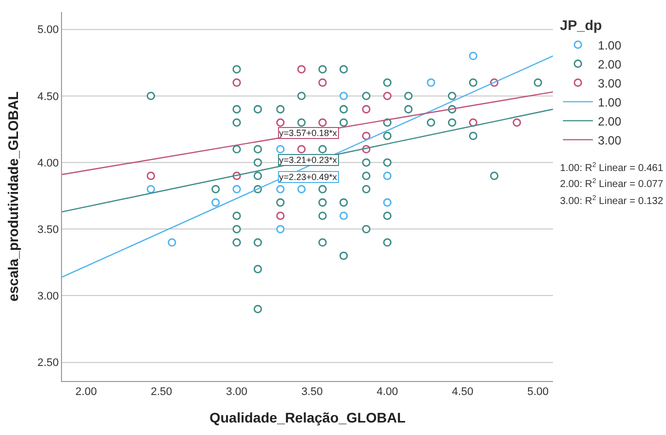 The image size is (666, 435). Describe the element at coordinates (161, 392) in the screenshot. I see `x-tick-label: 2.50` at that location.